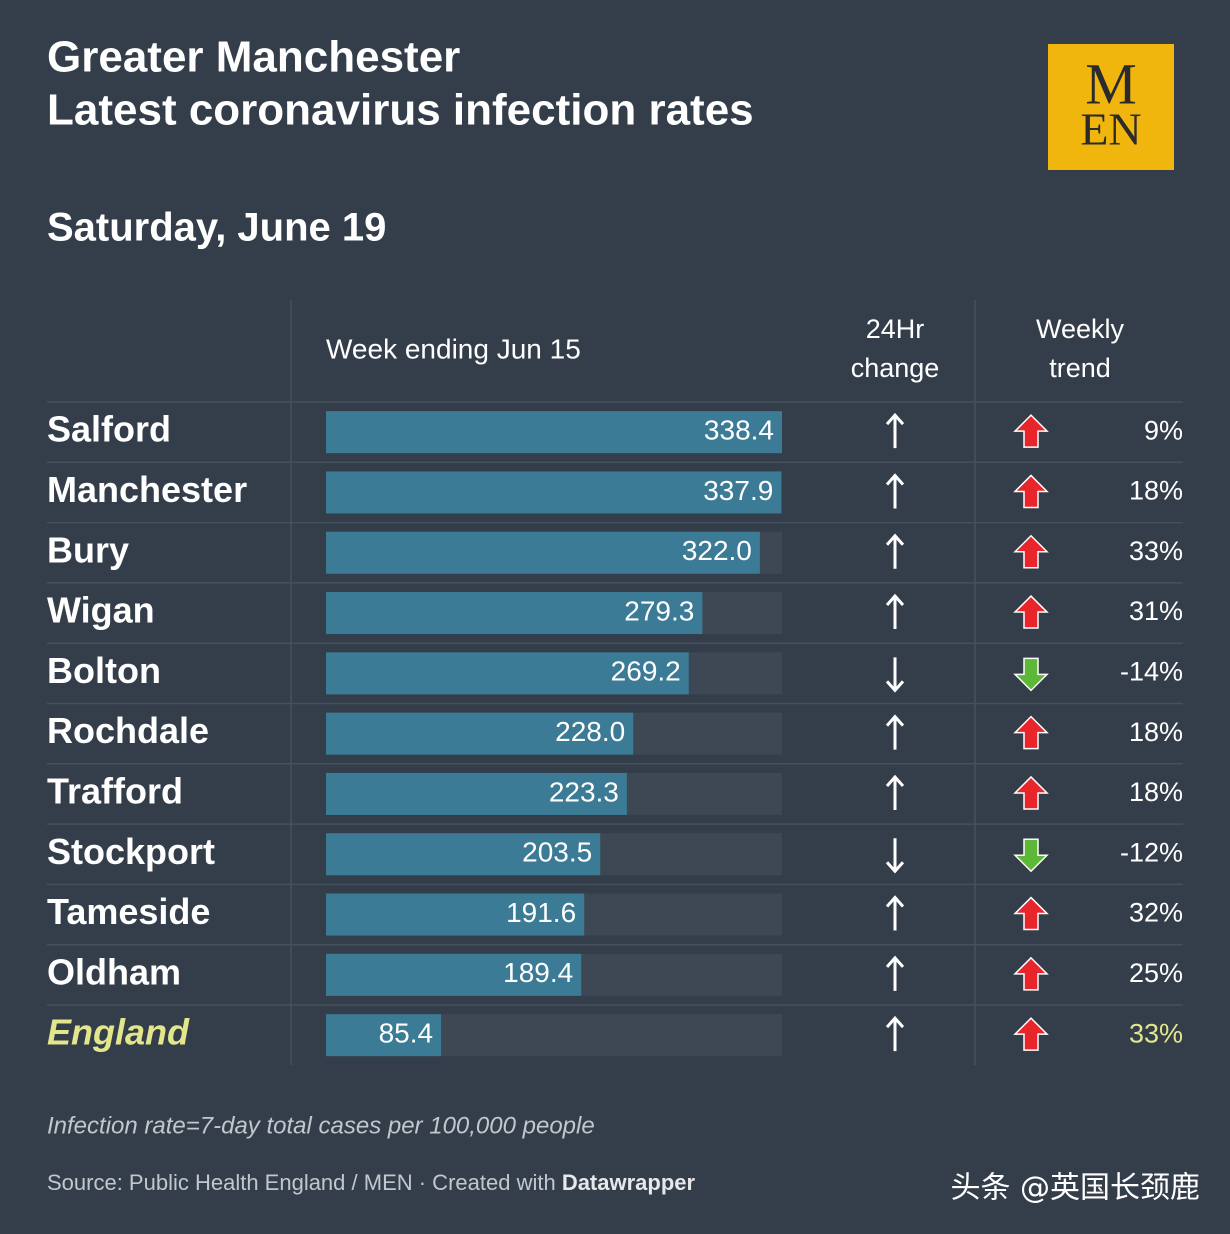 This screenshot has width=1230, height=1234. Describe the element at coordinates (717, 550) in the screenshot. I see `value-label: 322.0` at that location.